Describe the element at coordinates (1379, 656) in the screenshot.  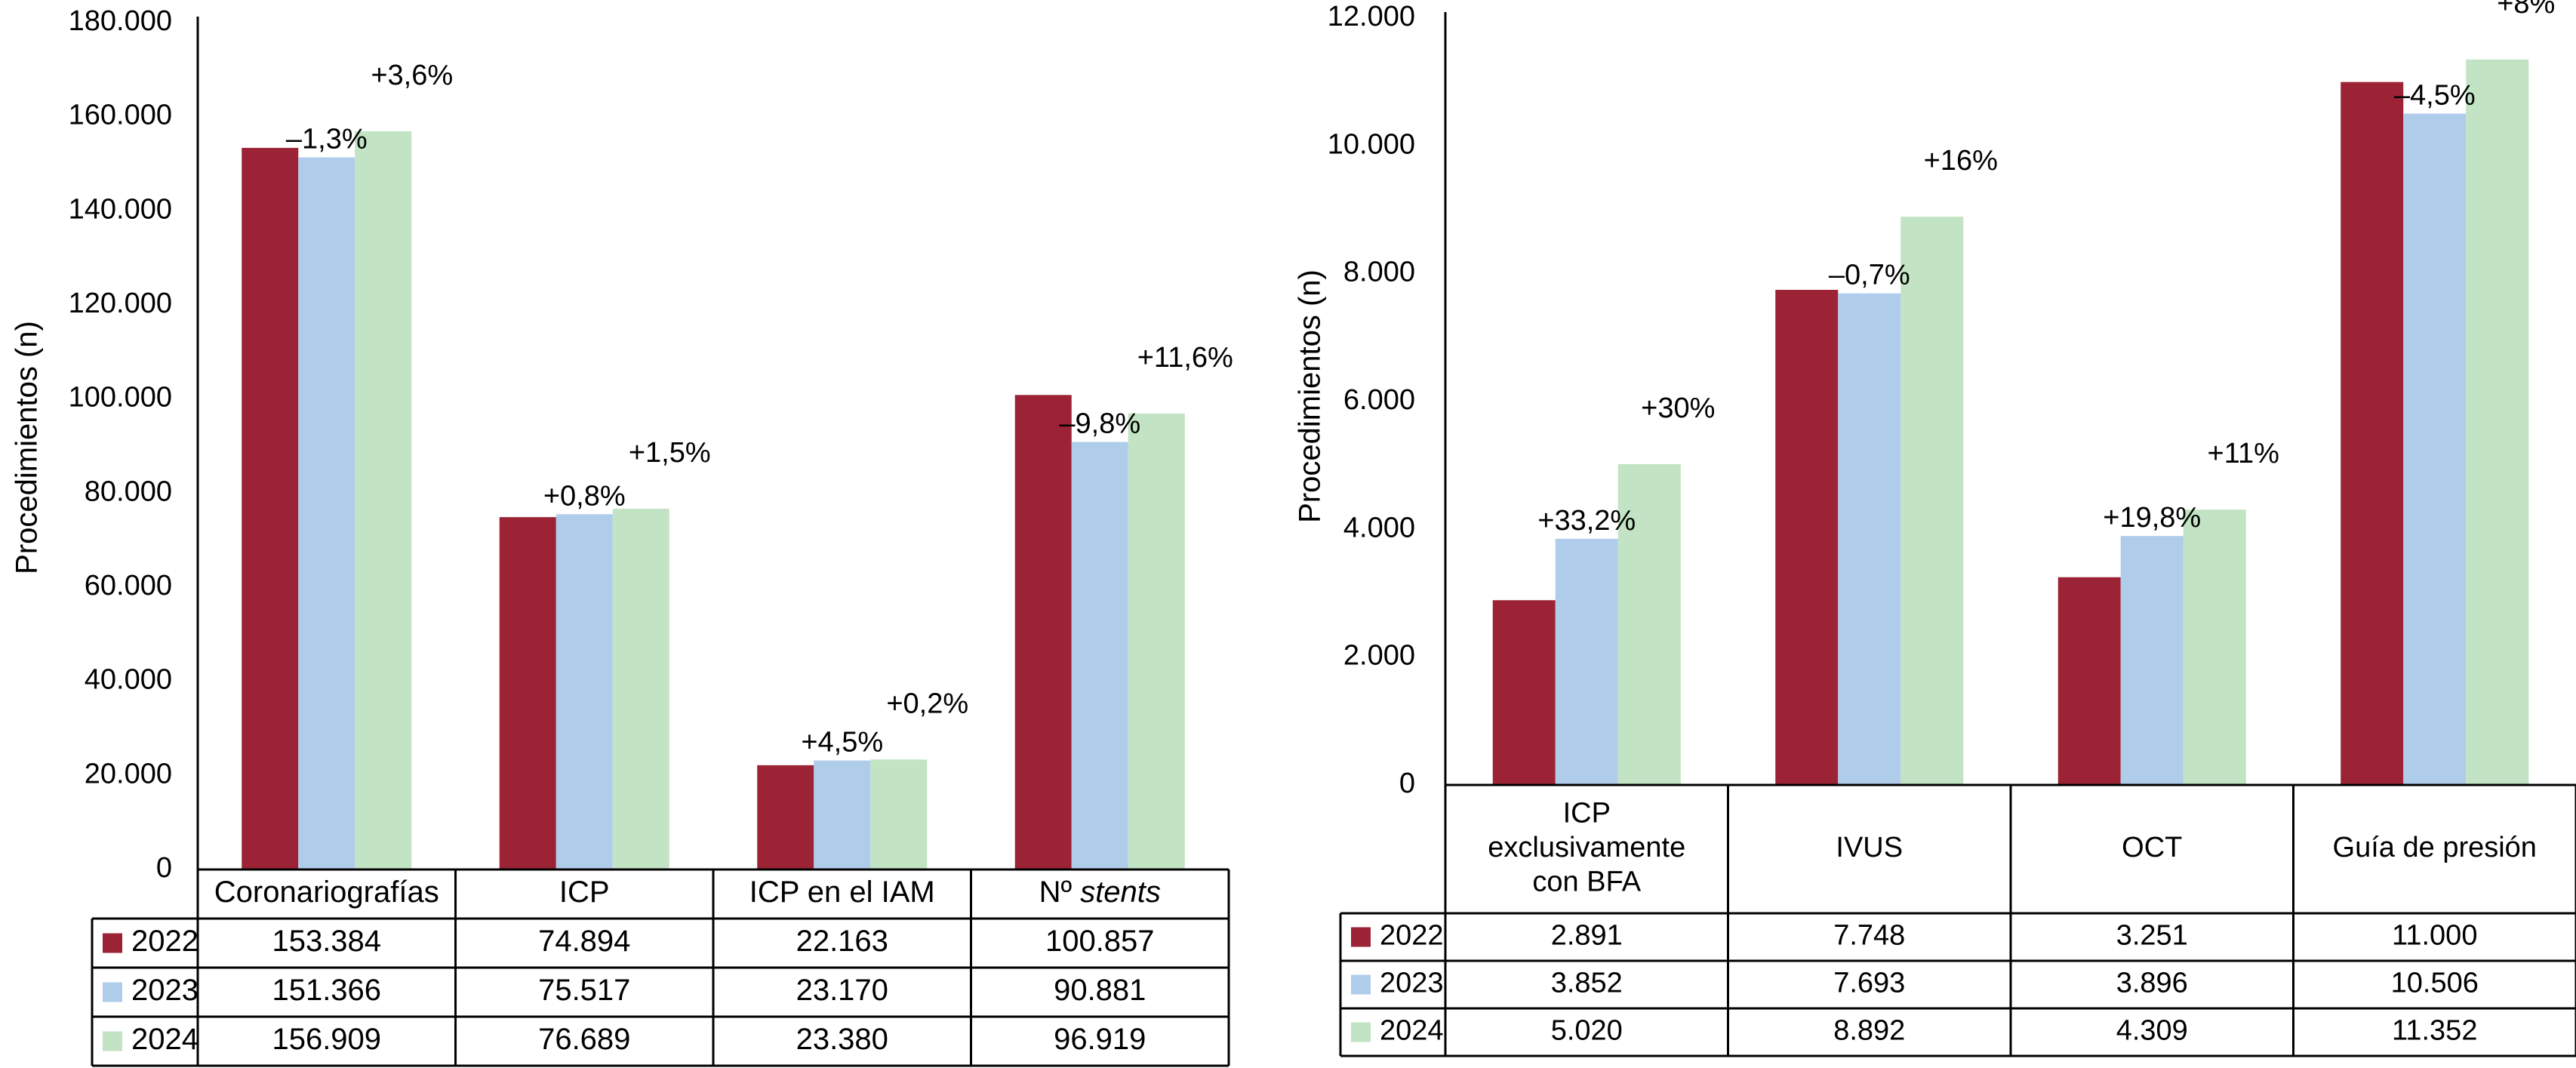
I see `y-tick-label: 2.000` at that location.